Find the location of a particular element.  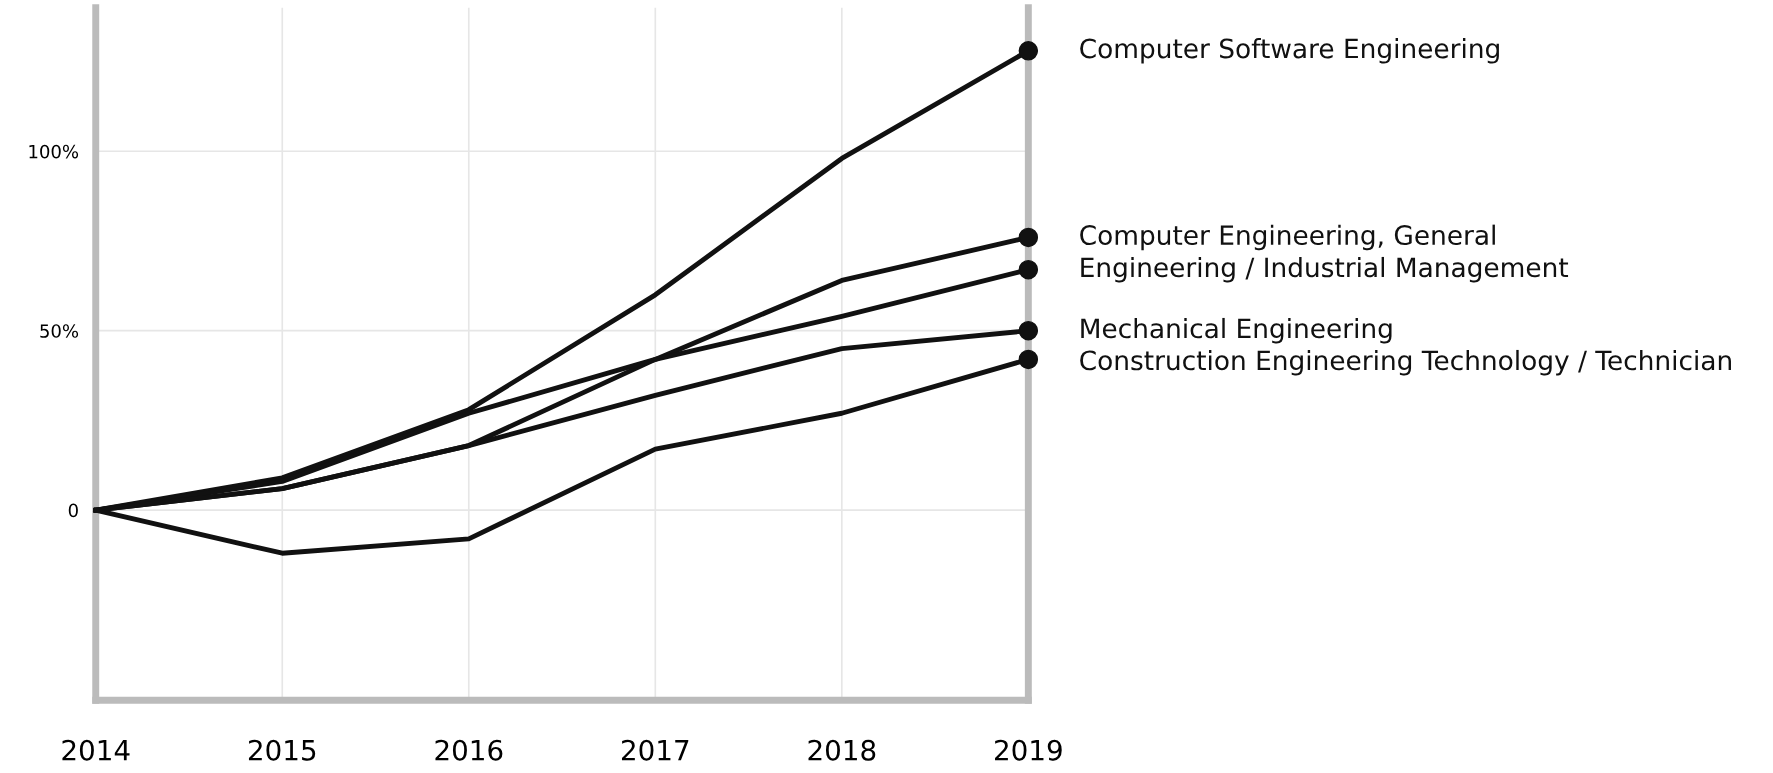

x-tick-label: 2014 is located at coordinates (96, 750).